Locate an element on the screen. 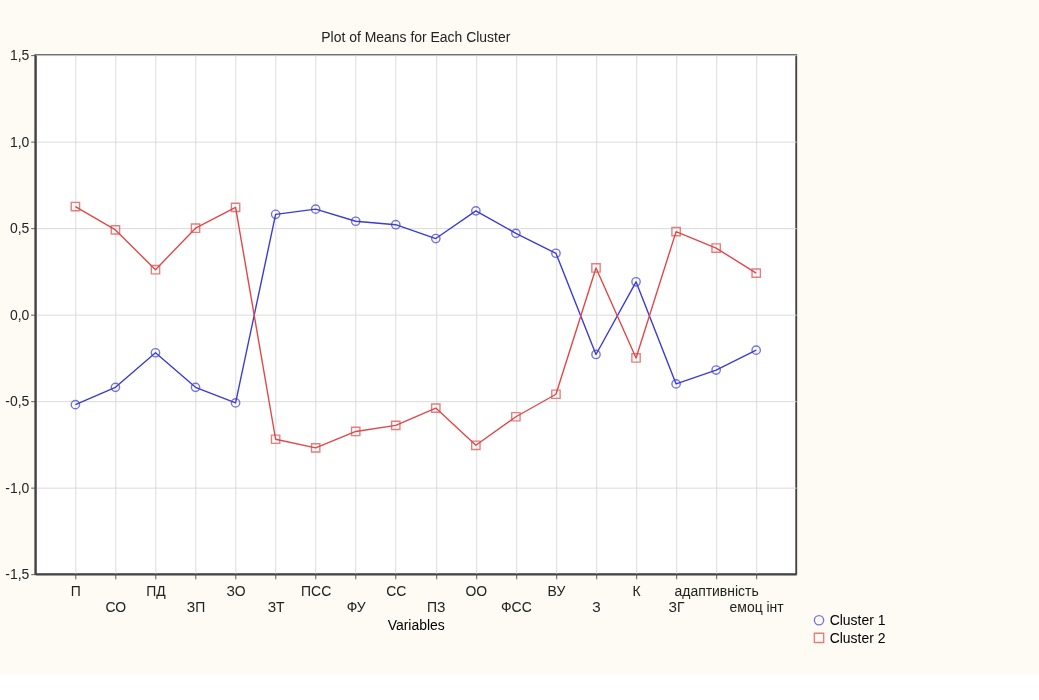  x-tick-label: ПД is located at coordinates (156, 591).